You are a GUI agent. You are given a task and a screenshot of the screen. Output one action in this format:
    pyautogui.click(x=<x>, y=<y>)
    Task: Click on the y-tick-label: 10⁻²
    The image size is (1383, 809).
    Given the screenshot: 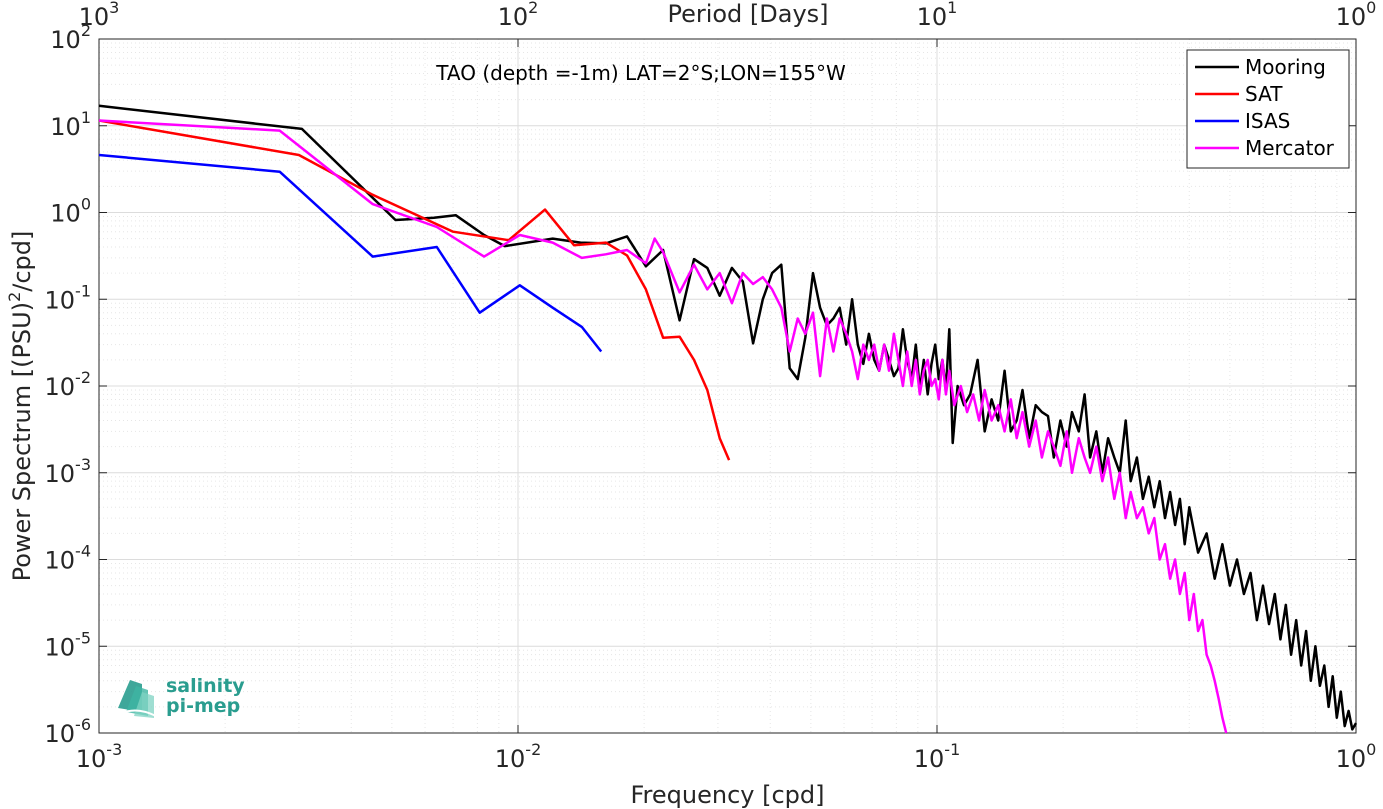 What is the action you would take?
    pyautogui.click(x=68, y=384)
    